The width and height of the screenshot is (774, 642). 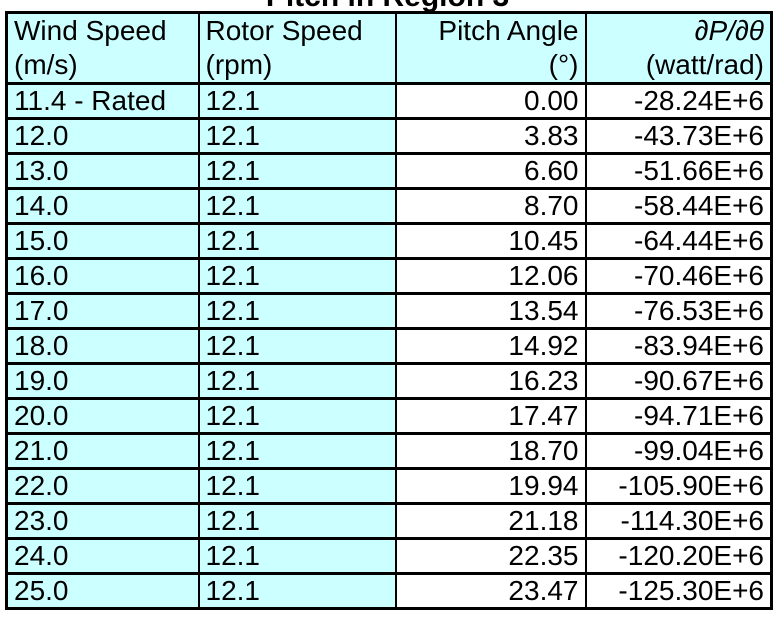 I want to click on cell-wind-speed: 21.0, so click(x=102, y=451).